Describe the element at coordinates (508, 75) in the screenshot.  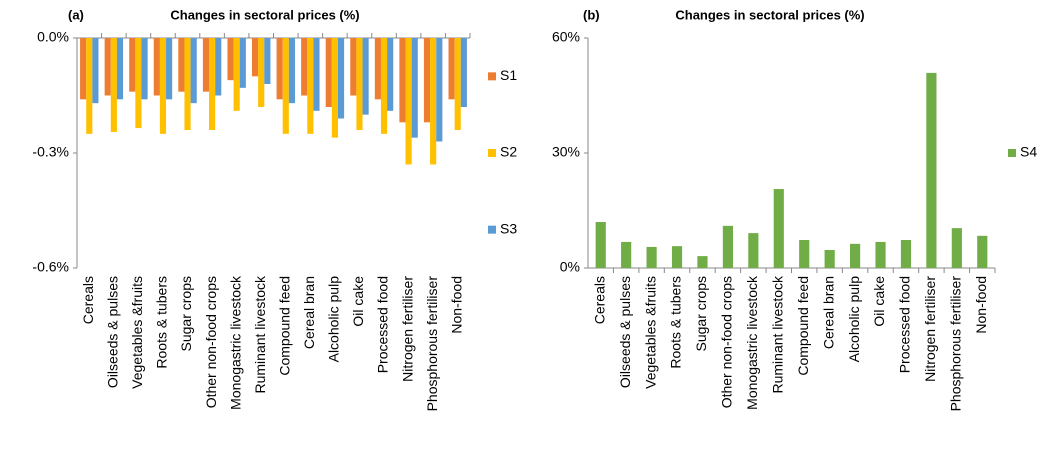
I see `legend-label: S1` at that location.